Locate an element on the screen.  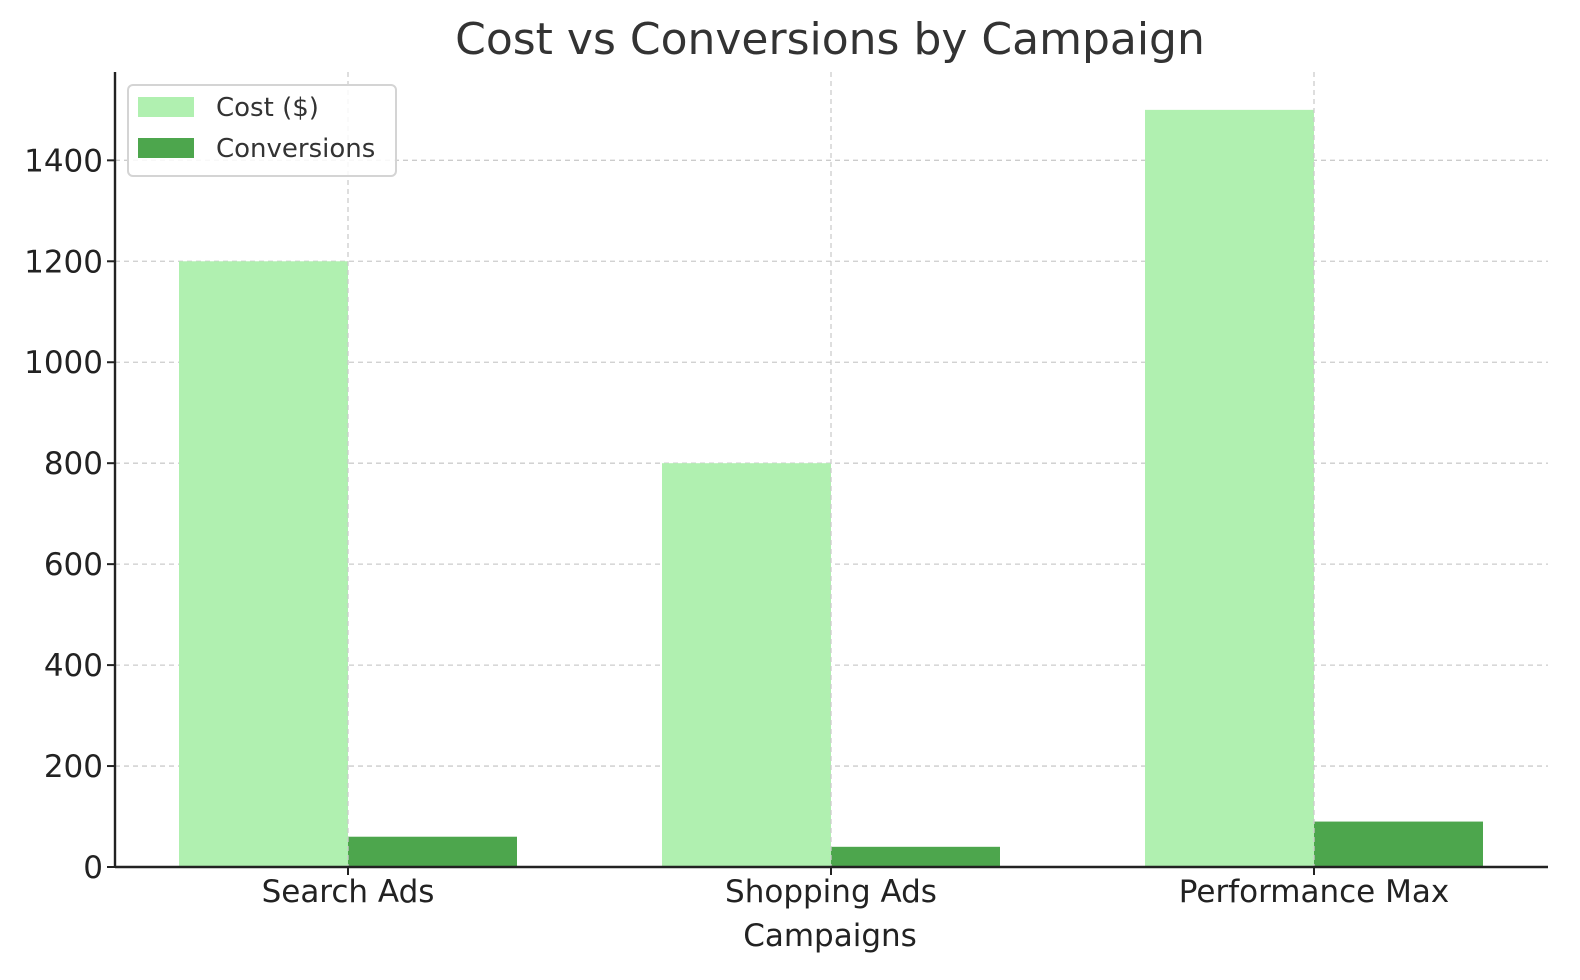
y-tick-label: 200 is located at coordinates (73, 767).